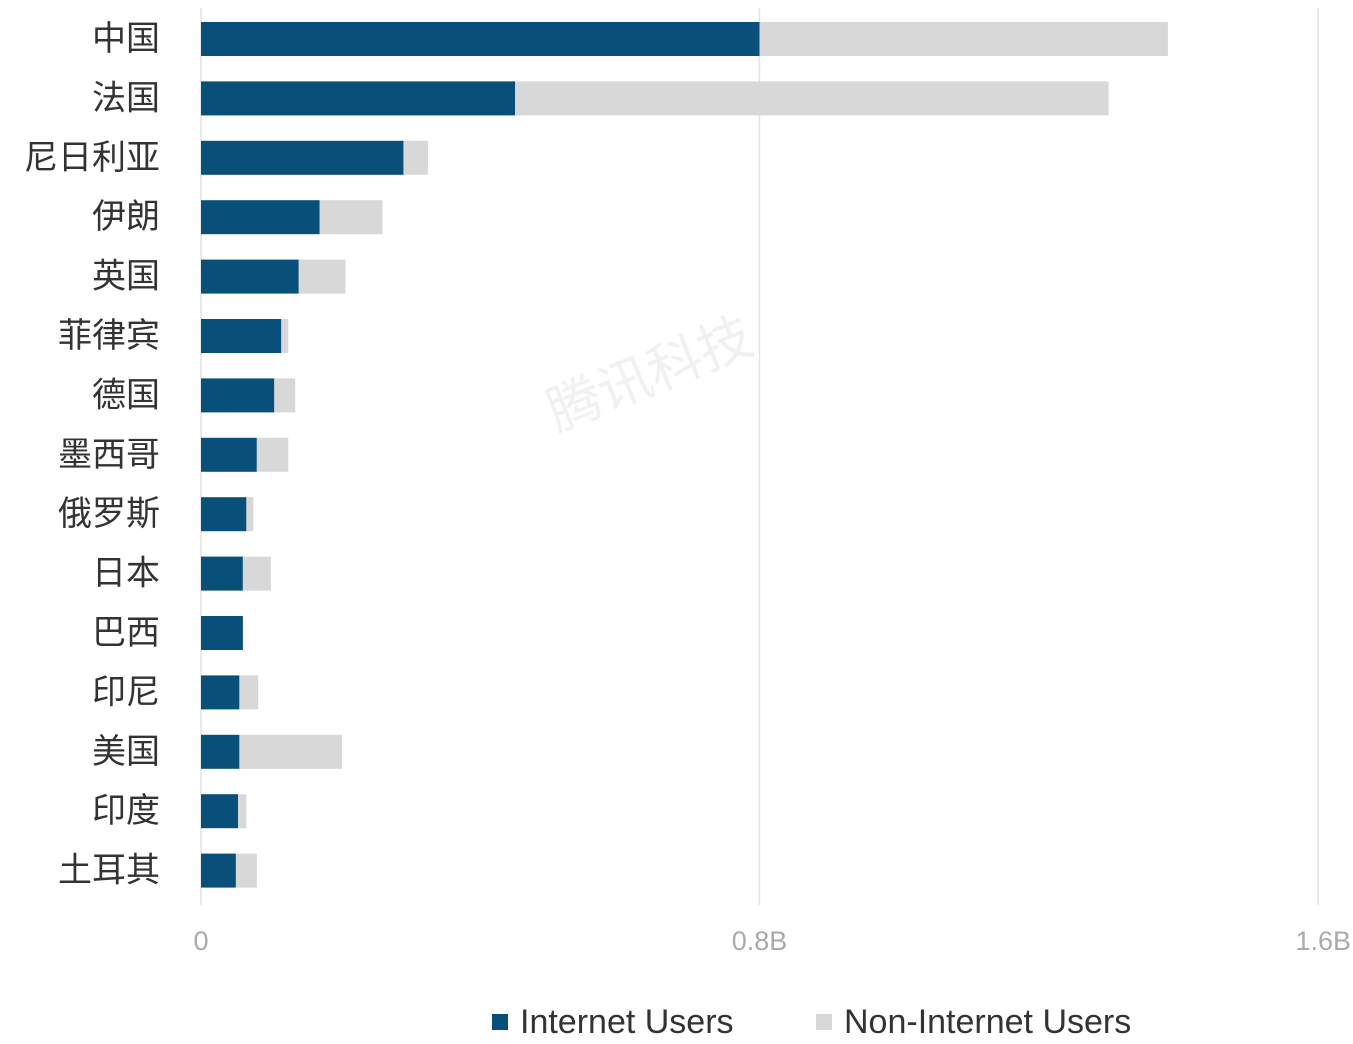  I want to click on category-label-3: 伊朗, so click(126, 217).